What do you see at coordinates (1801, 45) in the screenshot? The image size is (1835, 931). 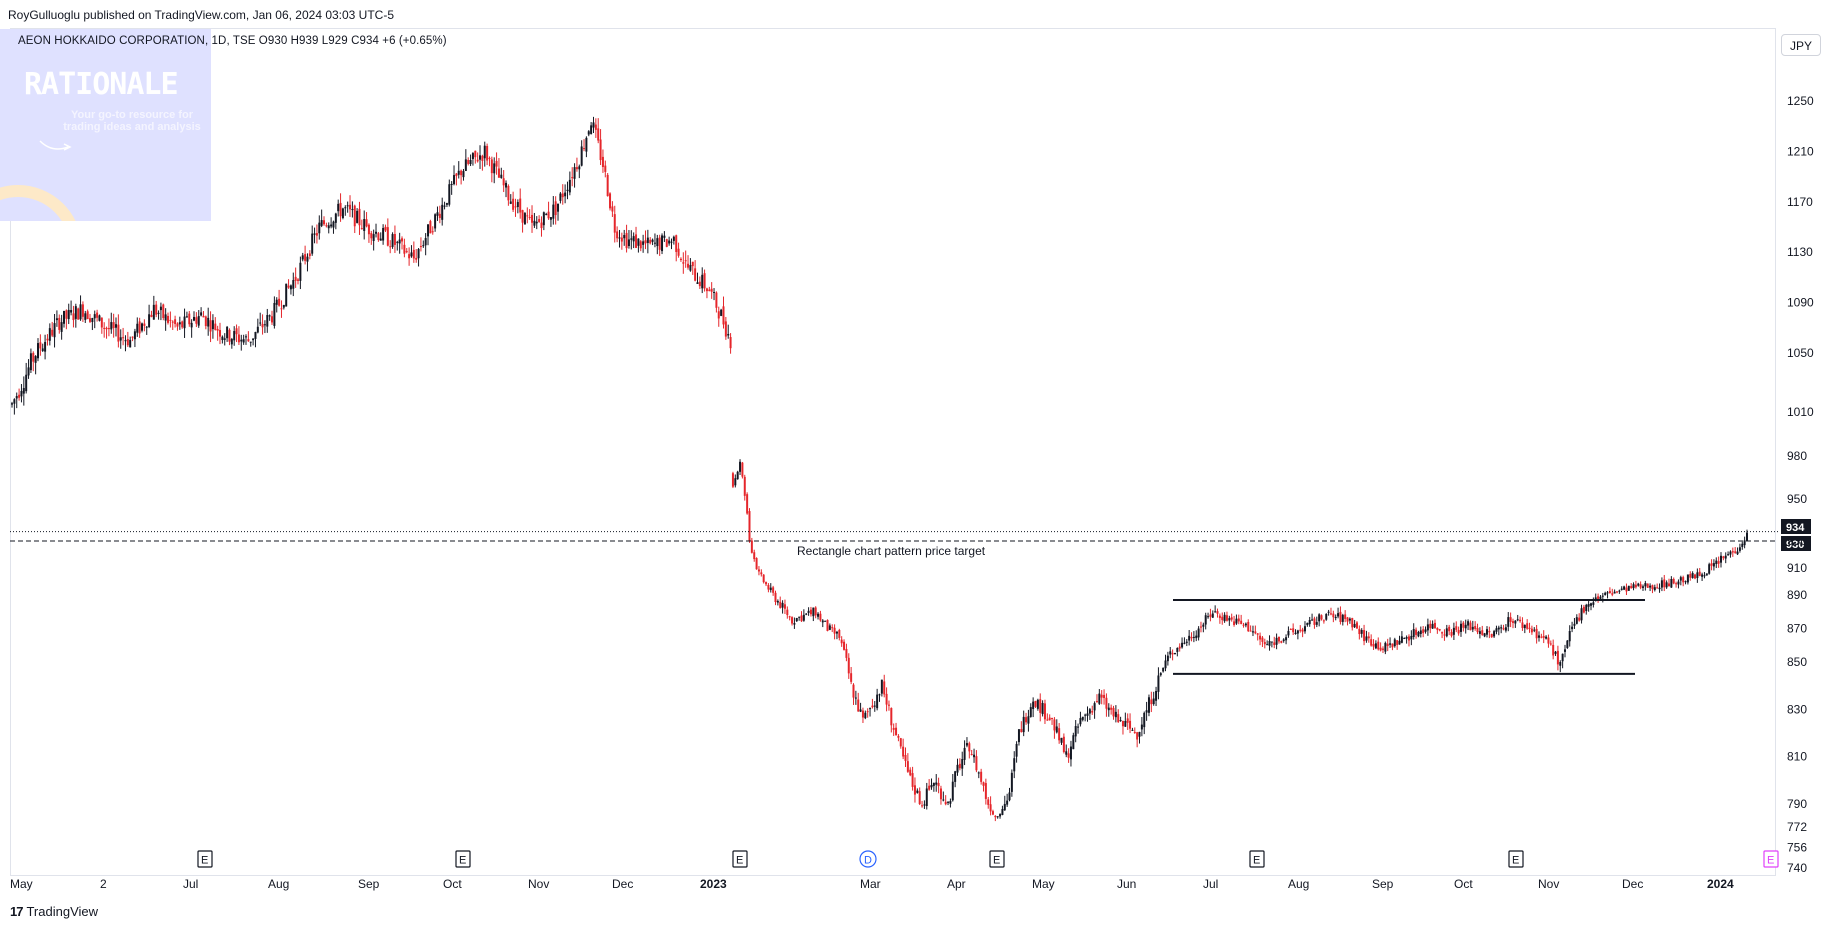 I see `currency-button: JPY` at bounding box center [1801, 45].